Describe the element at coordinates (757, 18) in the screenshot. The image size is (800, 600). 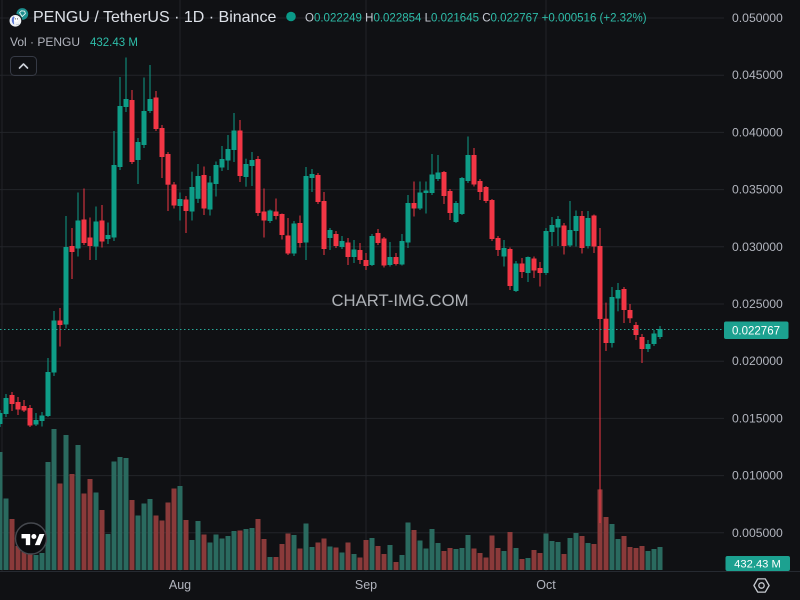
I see `svg-text: 0.050000` at that location.